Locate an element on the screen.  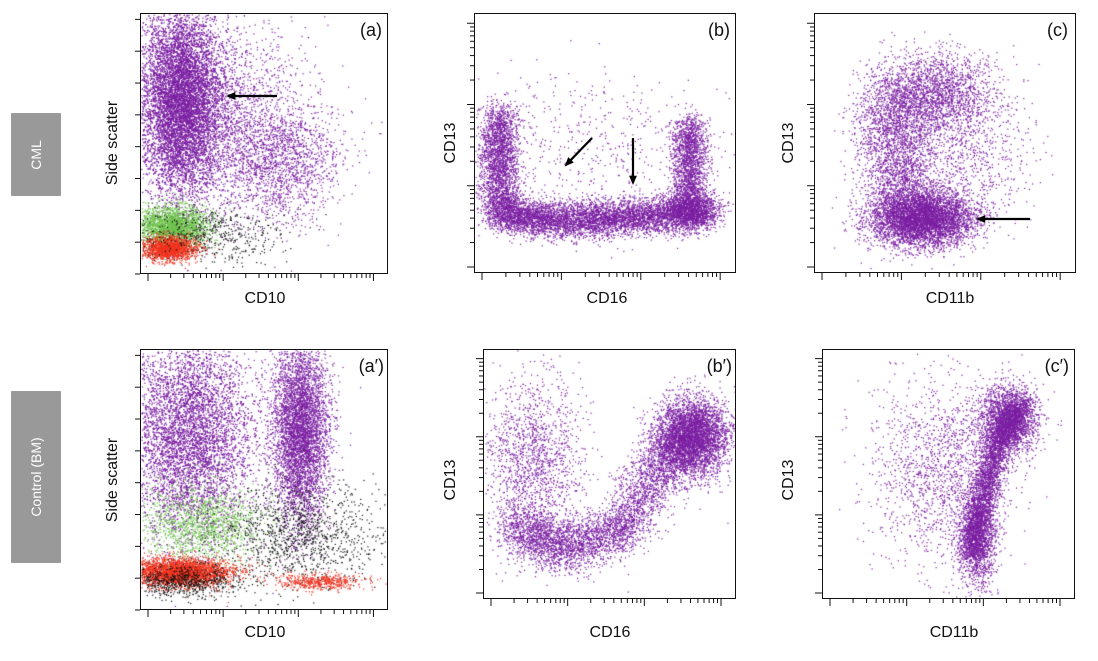
y-axis-label-b: CD13 is located at coordinates (450, 143).